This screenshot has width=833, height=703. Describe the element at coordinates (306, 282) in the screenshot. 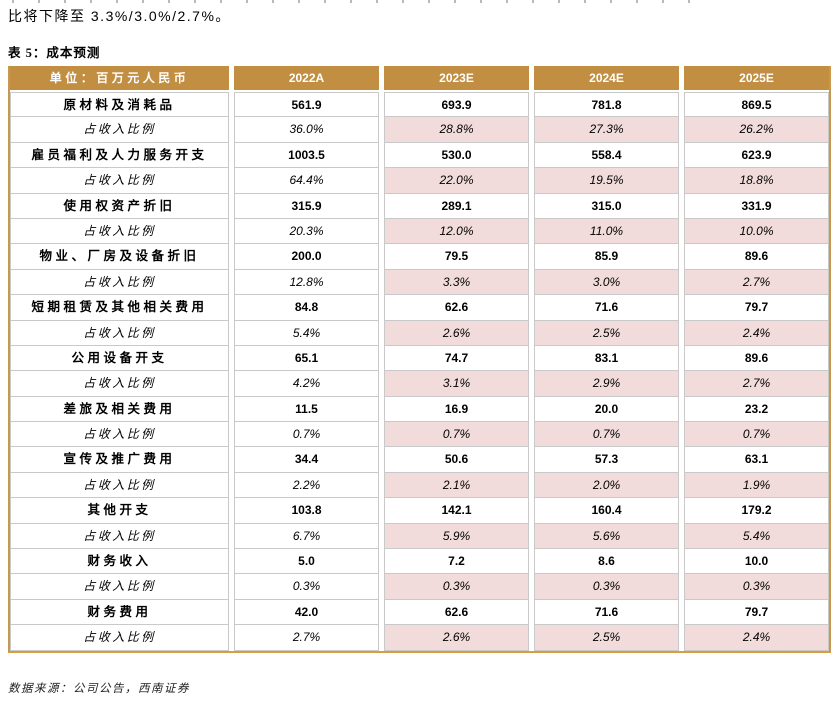

I see `value-cell: 12.8%` at that location.